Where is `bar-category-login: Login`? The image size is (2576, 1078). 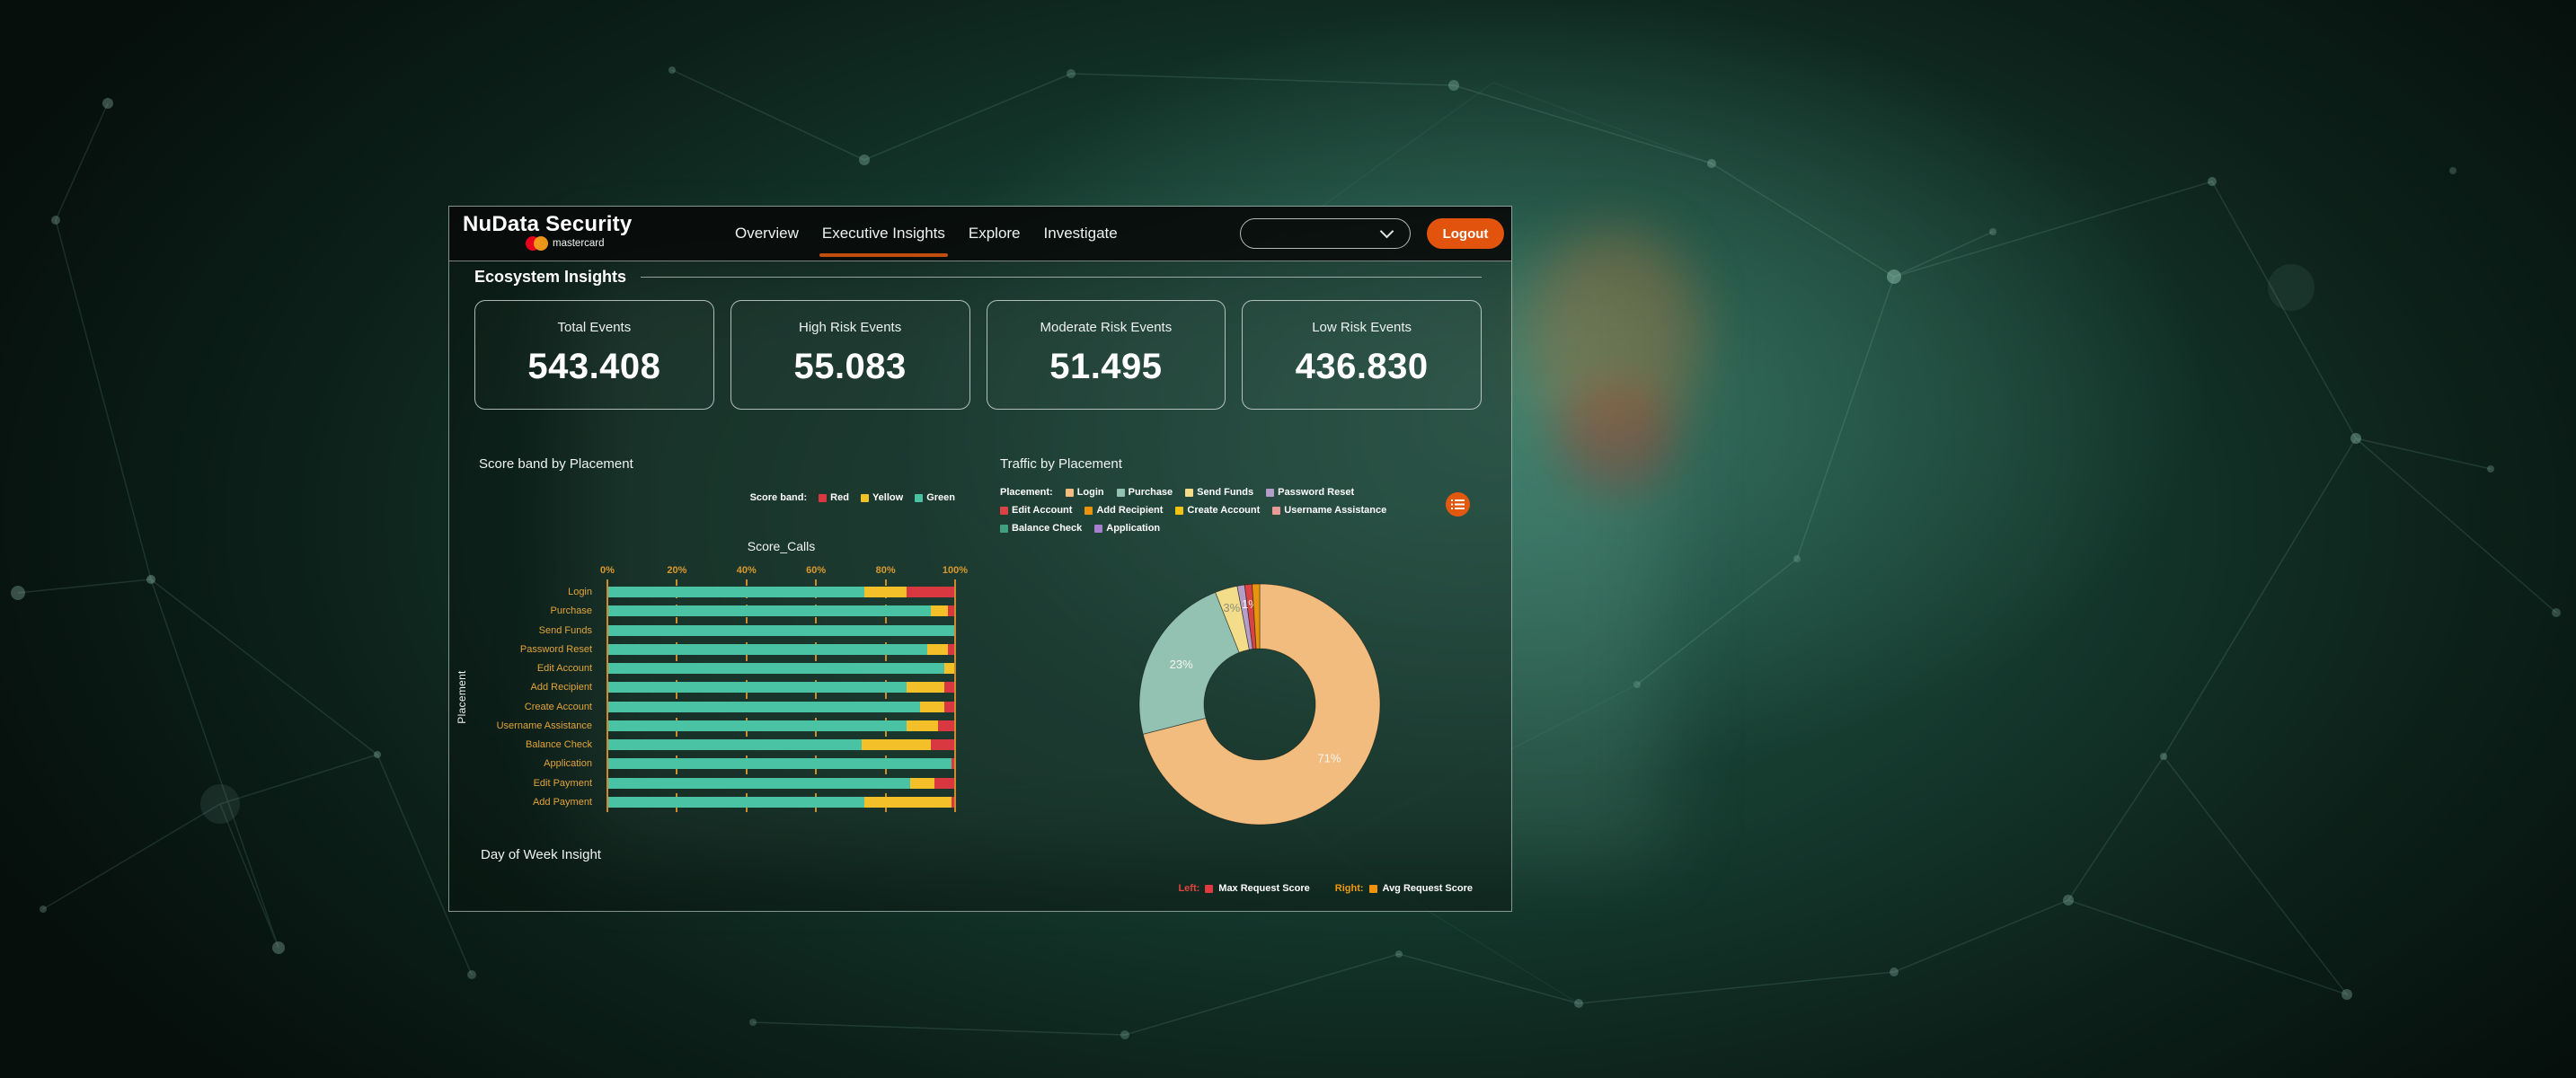
bar-category-login: Login is located at coordinates (580, 592).